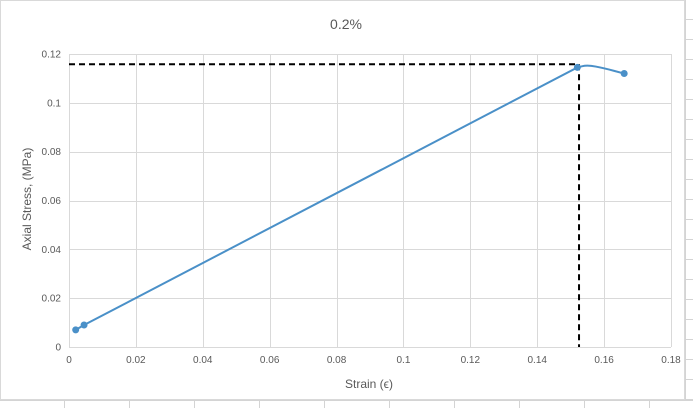 This screenshot has width=693, height=408. What do you see at coordinates (346, 24) in the screenshot?
I see `chart-title: 0.2%` at bounding box center [346, 24].